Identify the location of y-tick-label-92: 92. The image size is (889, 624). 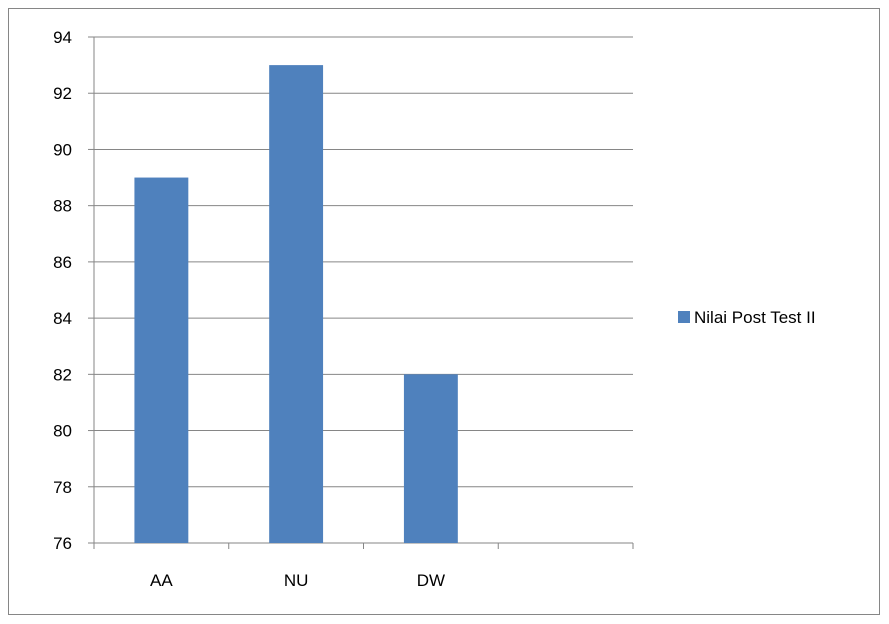
(62, 93).